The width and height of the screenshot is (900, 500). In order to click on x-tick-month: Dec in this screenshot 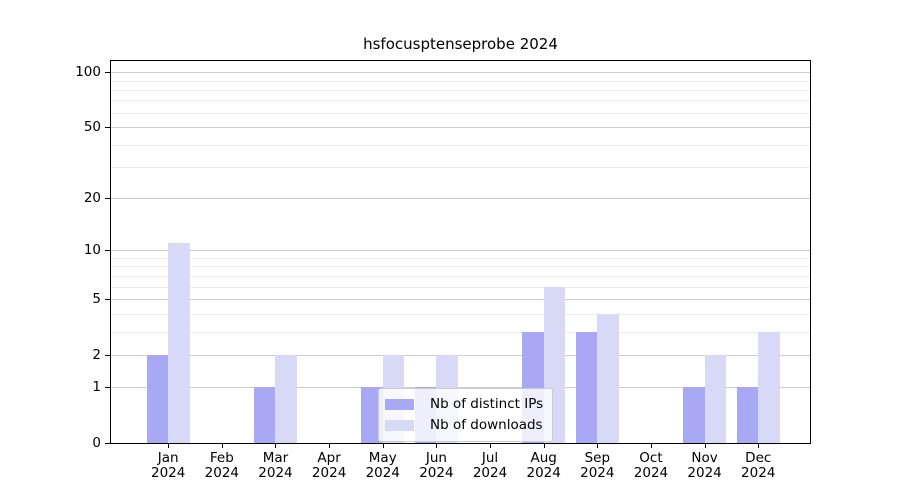, I will do `click(758, 458)`.